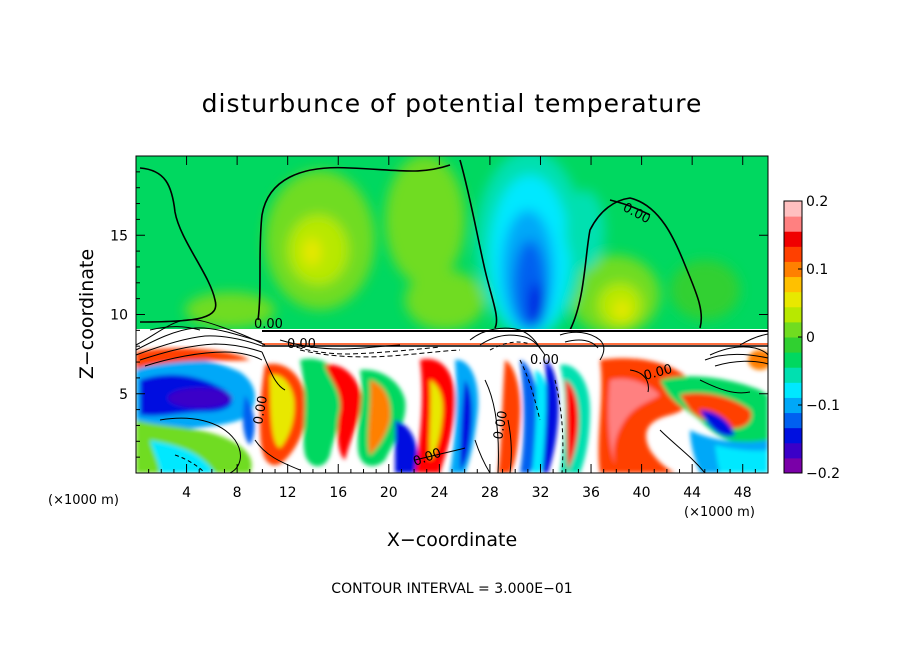 The image size is (904, 654). I want to click on x-unit-label-right: (×1000 m), so click(719, 512).